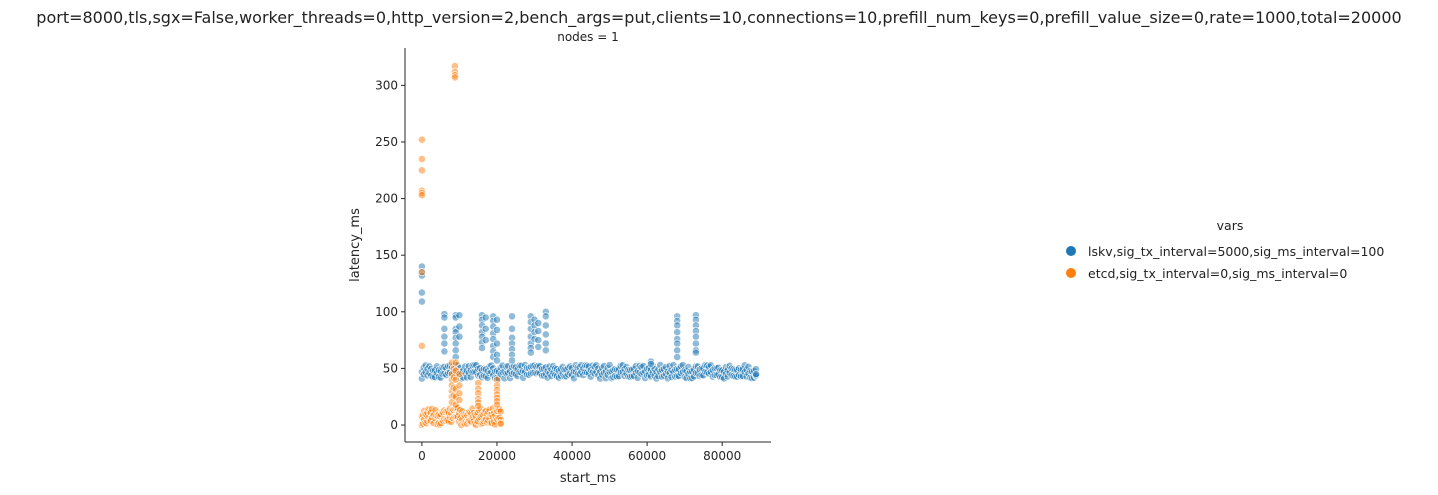 This screenshot has width=1438, height=495. Describe the element at coordinates (386, 142) in the screenshot. I see `y-tick-label: 250` at that location.